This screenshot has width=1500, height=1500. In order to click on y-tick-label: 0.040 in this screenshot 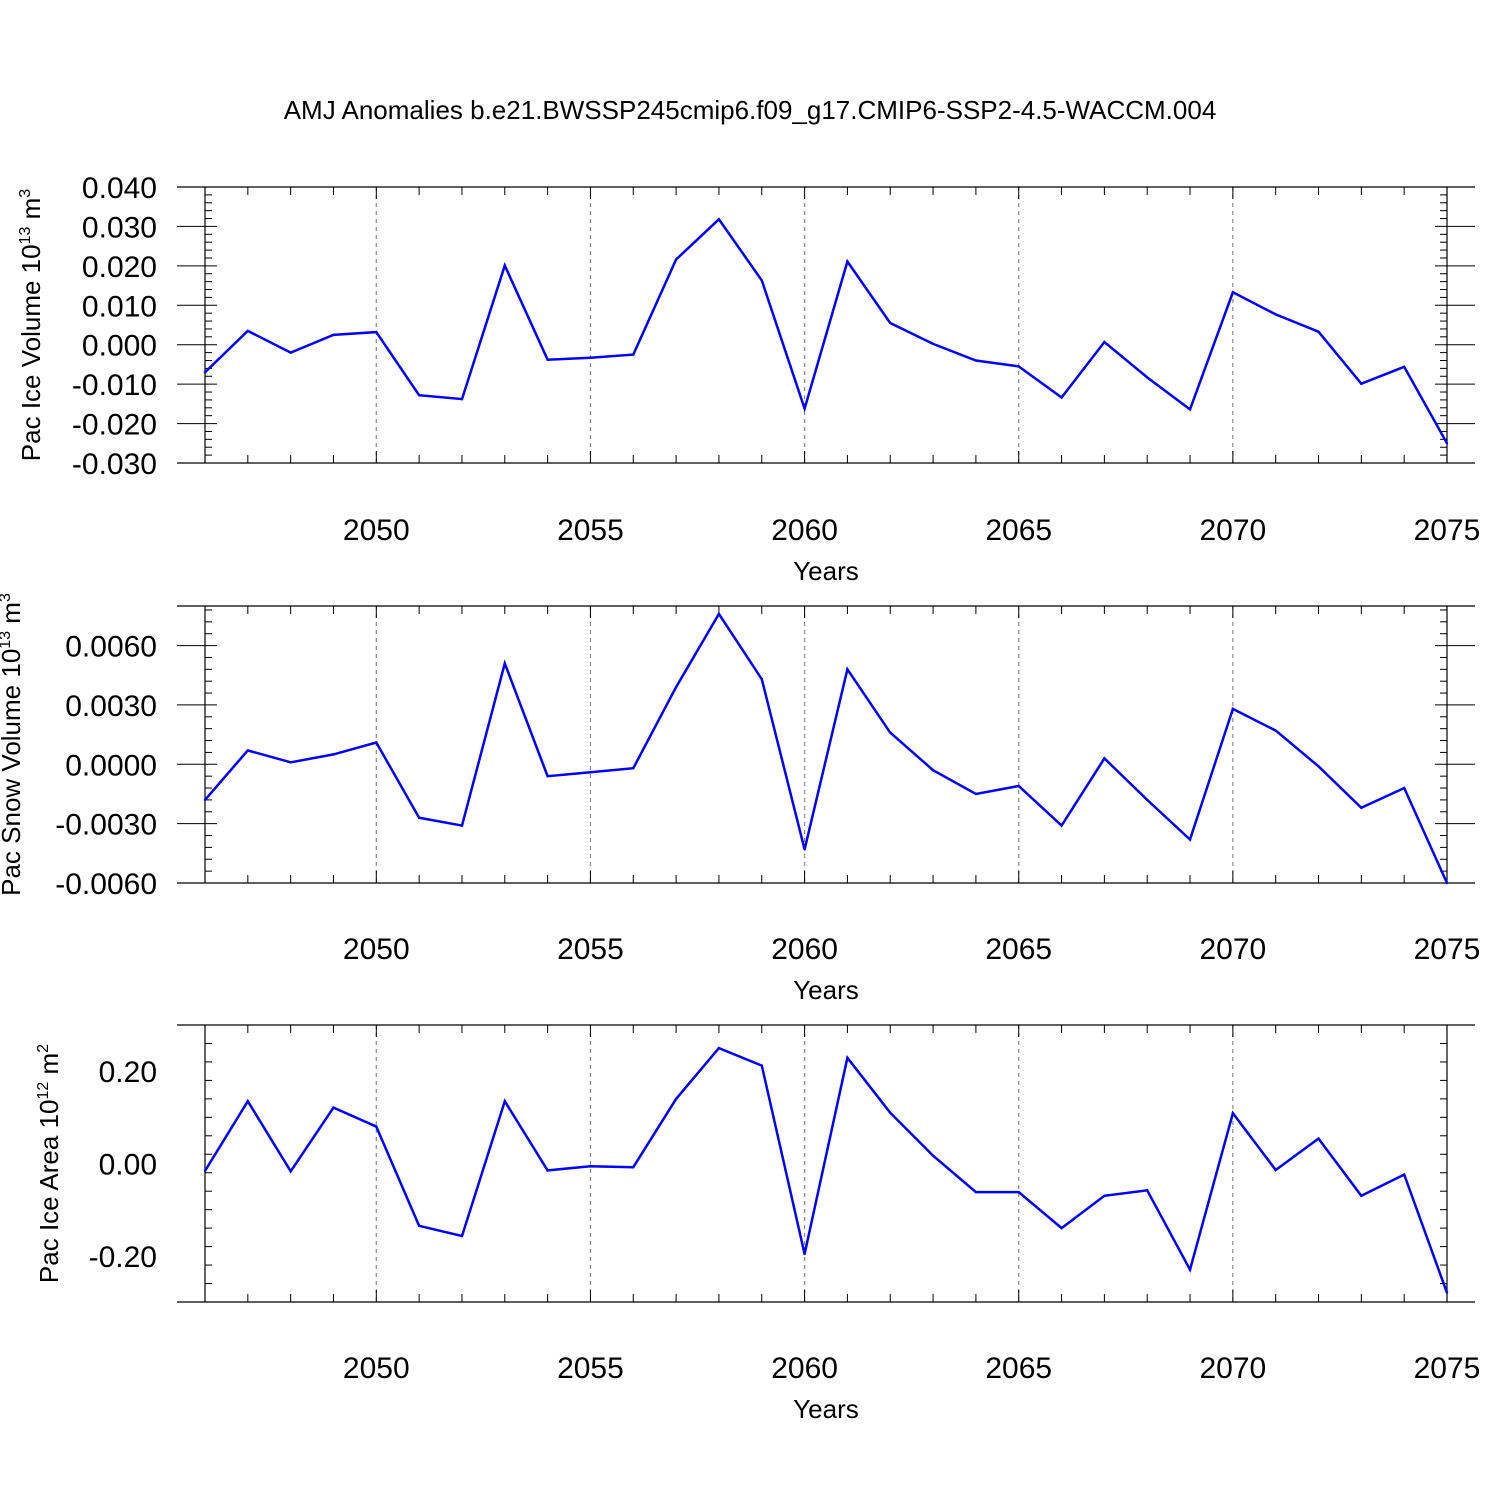, I will do `click(119, 188)`.